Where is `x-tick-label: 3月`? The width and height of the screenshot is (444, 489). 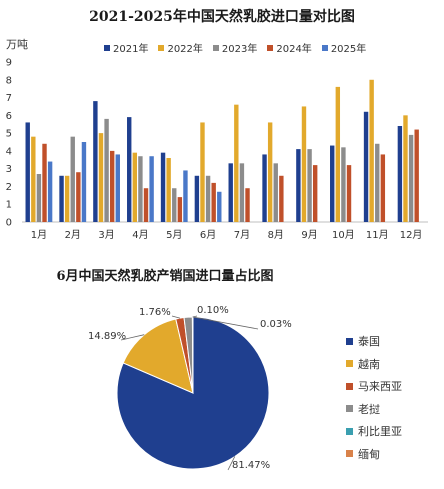
x-tick-label: 3月 is located at coordinates (106, 235).